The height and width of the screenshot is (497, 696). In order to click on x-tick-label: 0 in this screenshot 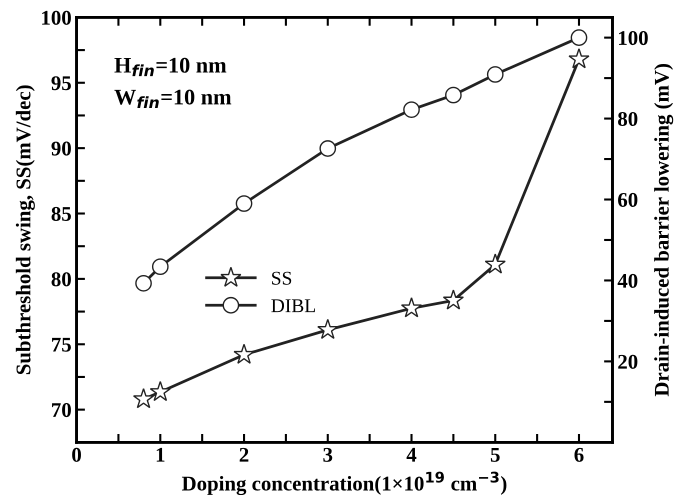, I will do `click(76, 455)`.